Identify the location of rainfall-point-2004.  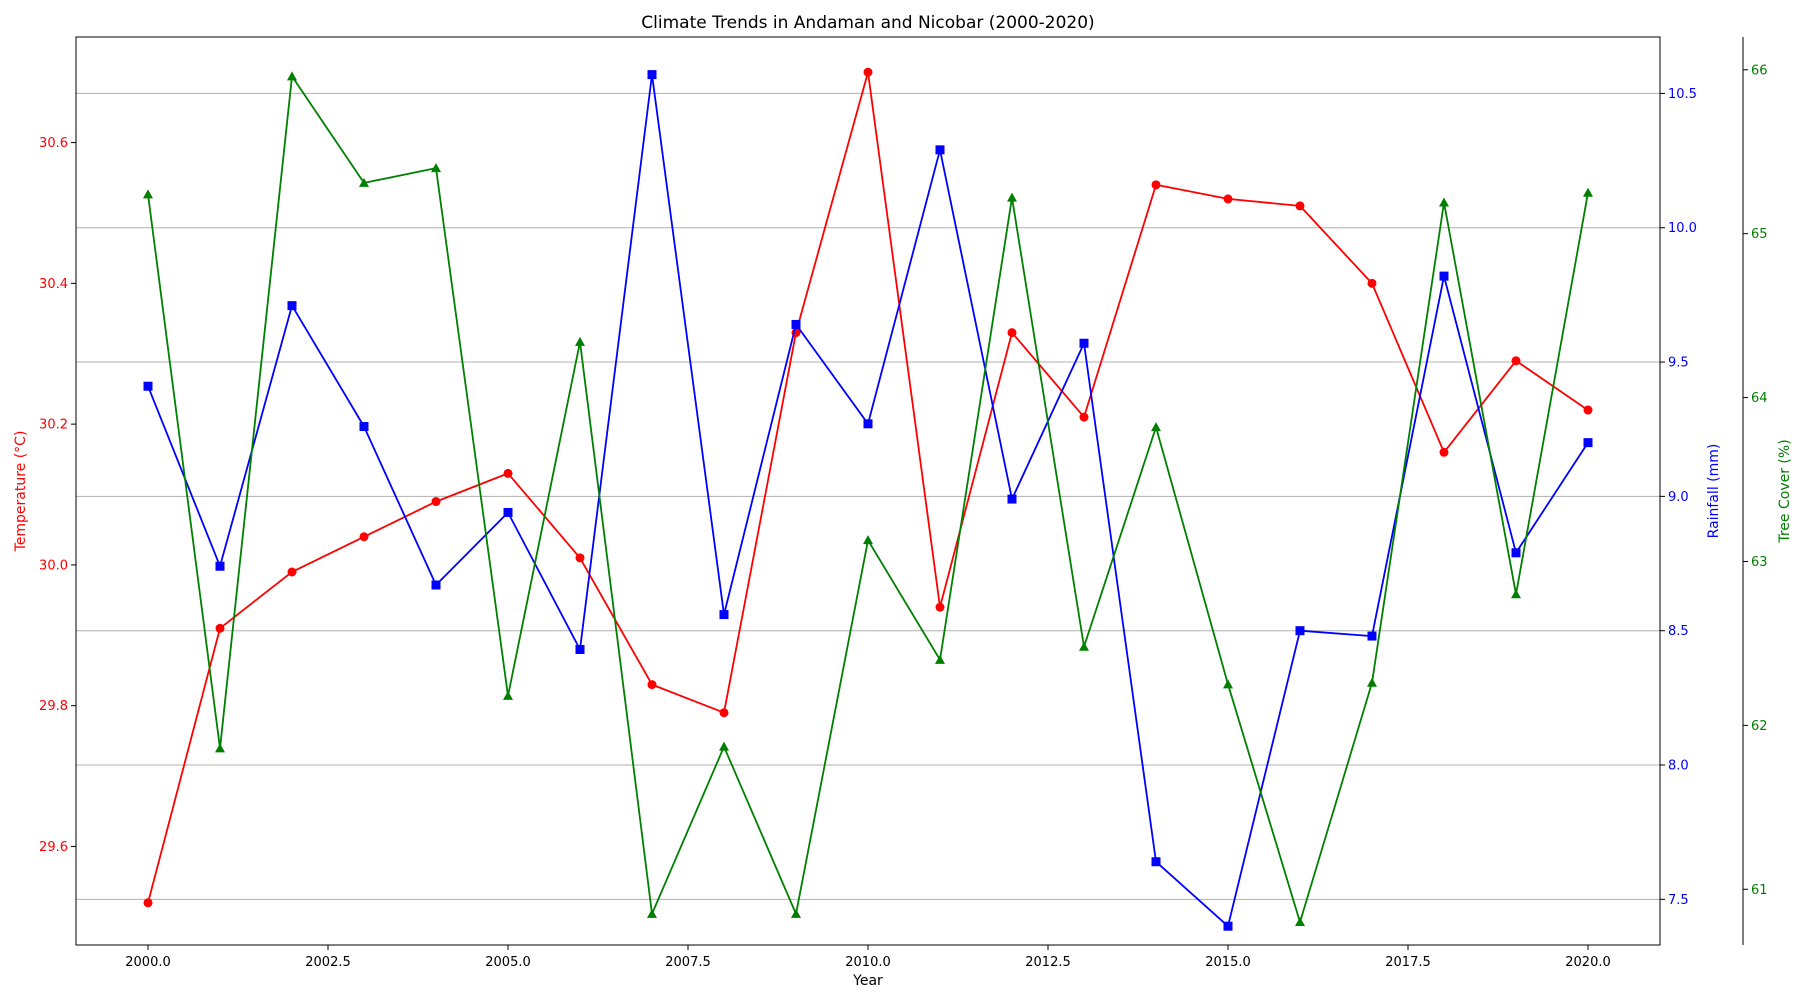
(436, 585).